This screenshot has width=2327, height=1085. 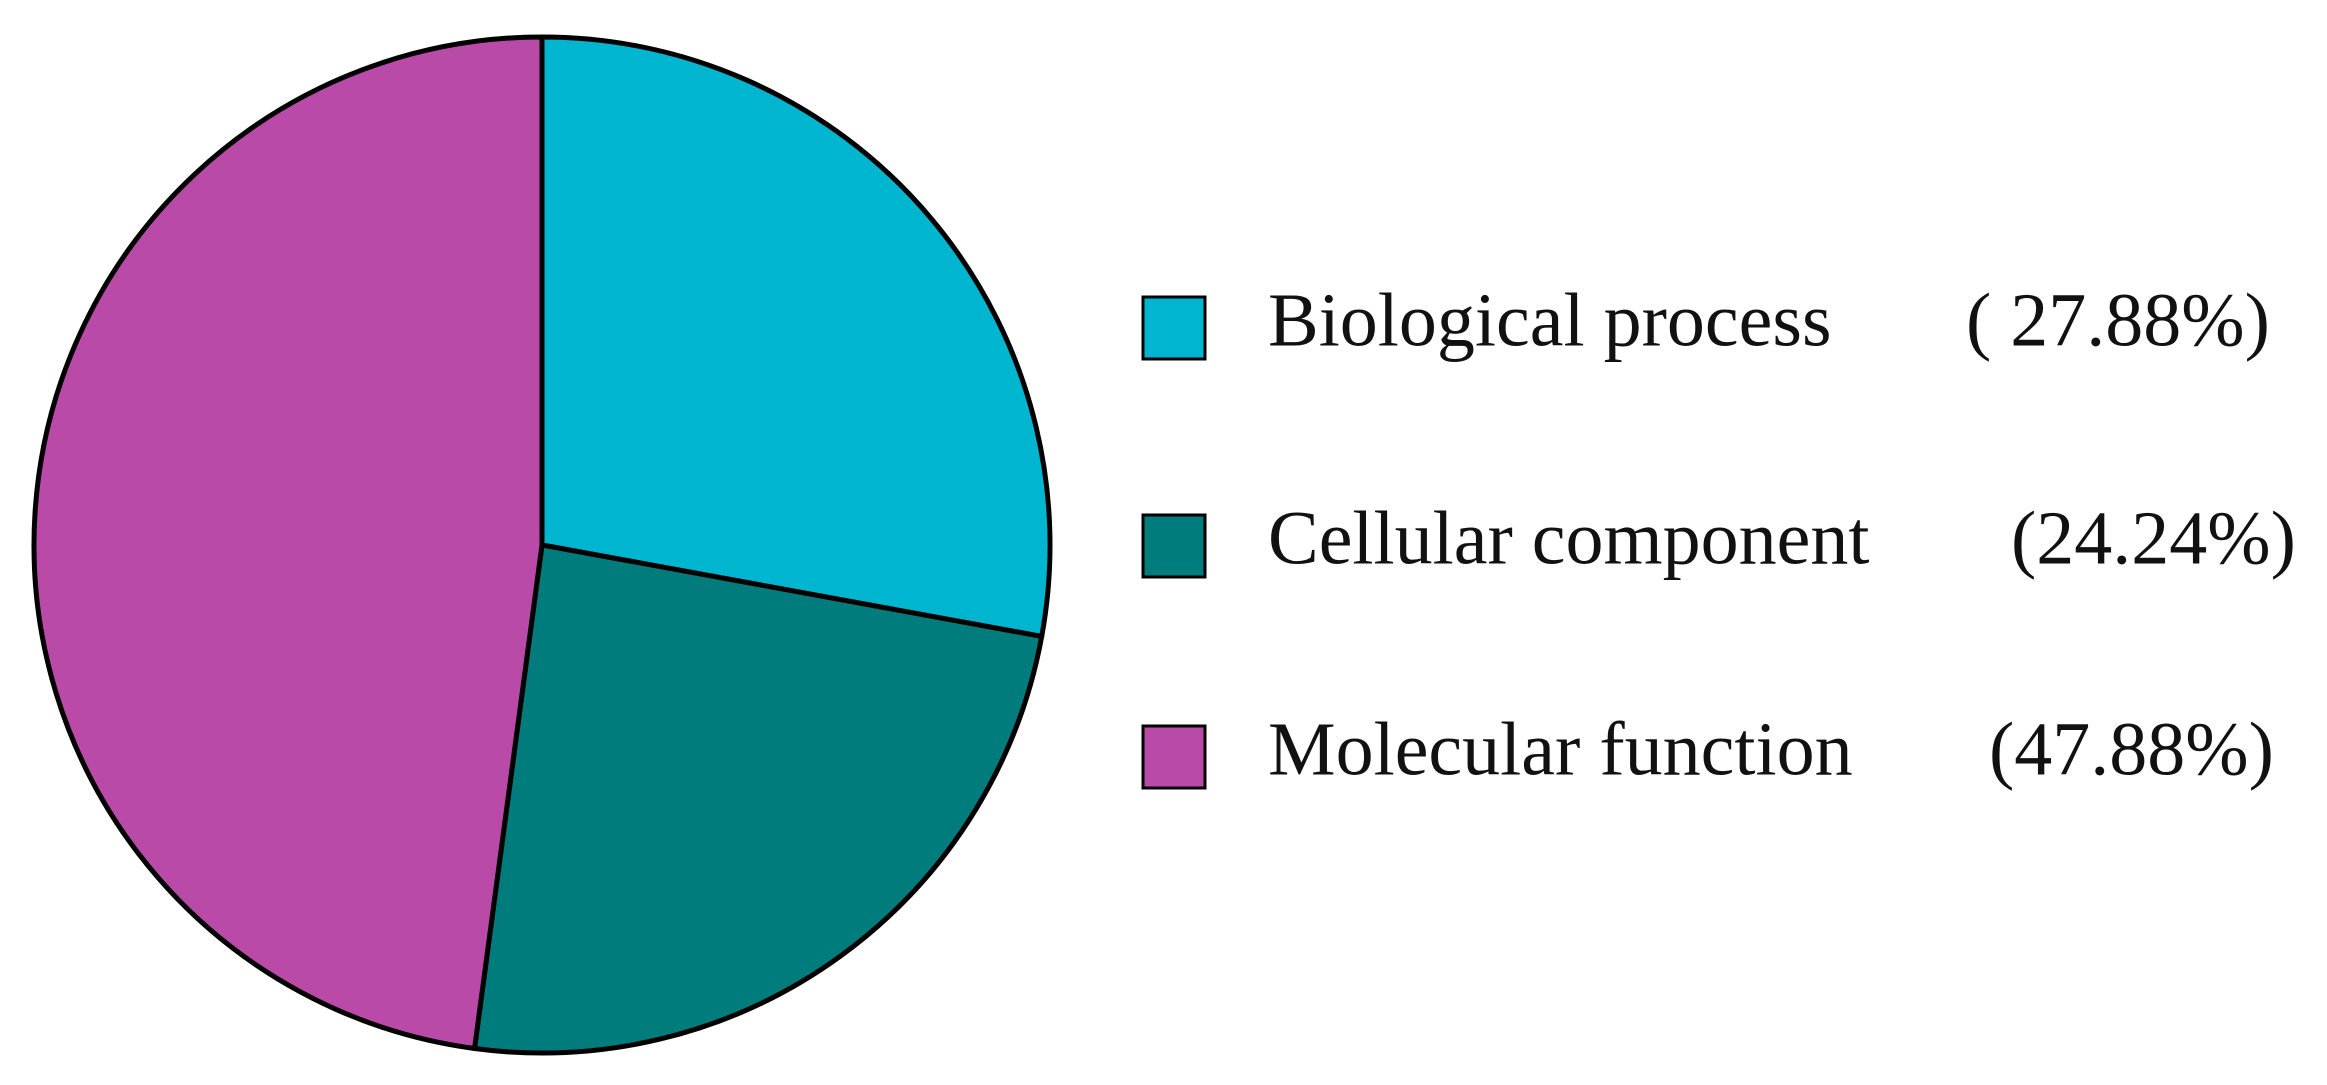 What do you see at coordinates (1550, 320) in the screenshot?
I see `legend-label: Biological process` at bounding box center [1550, 320].